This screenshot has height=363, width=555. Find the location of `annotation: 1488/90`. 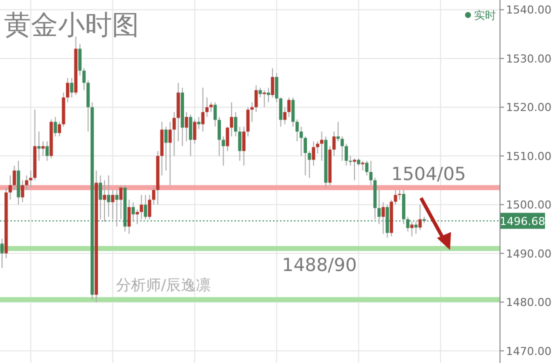

annotation: 1488/90 is located at coordinates (319, 265).